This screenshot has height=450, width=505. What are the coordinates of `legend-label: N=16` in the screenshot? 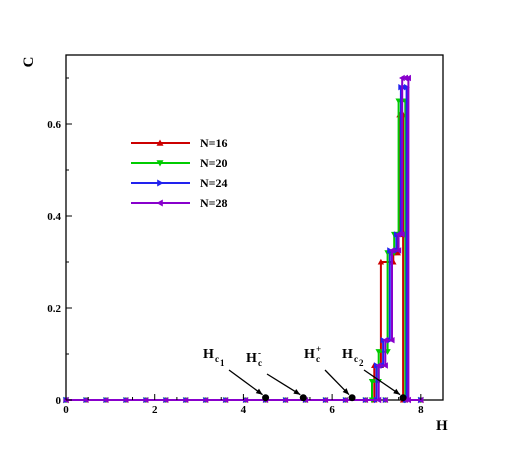 It's located at (214, 143).